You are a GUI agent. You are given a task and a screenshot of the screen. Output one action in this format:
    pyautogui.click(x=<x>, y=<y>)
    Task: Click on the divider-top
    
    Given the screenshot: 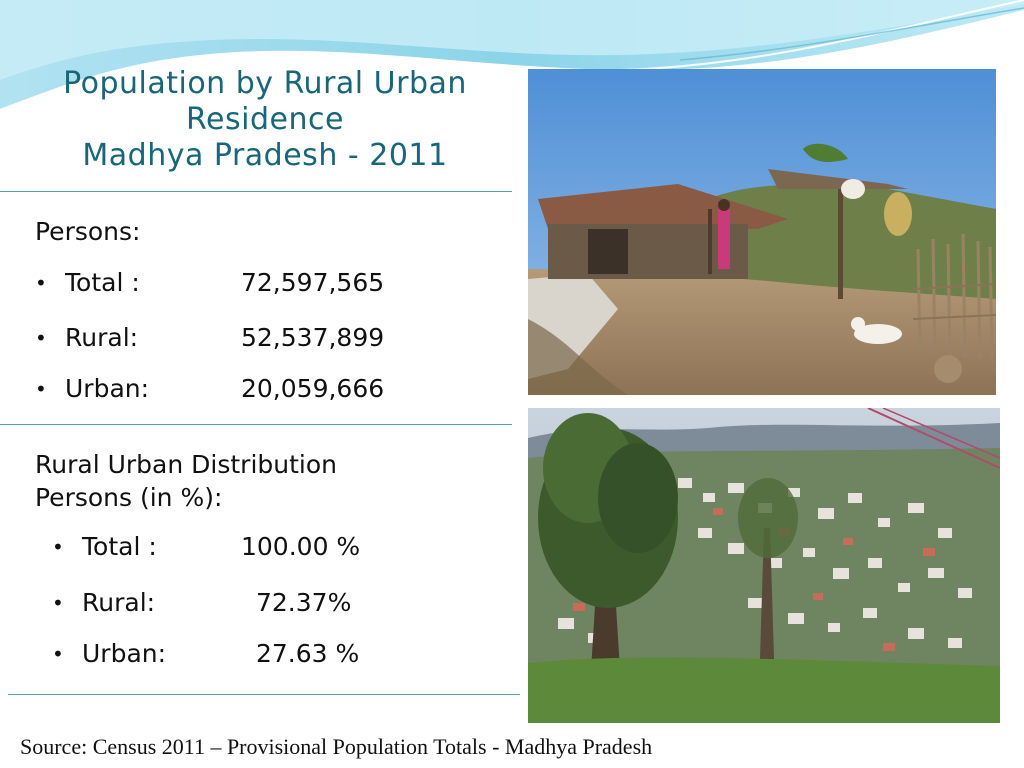 What is the action you would take?
    pyautogui.click(x=256, y=191)
    